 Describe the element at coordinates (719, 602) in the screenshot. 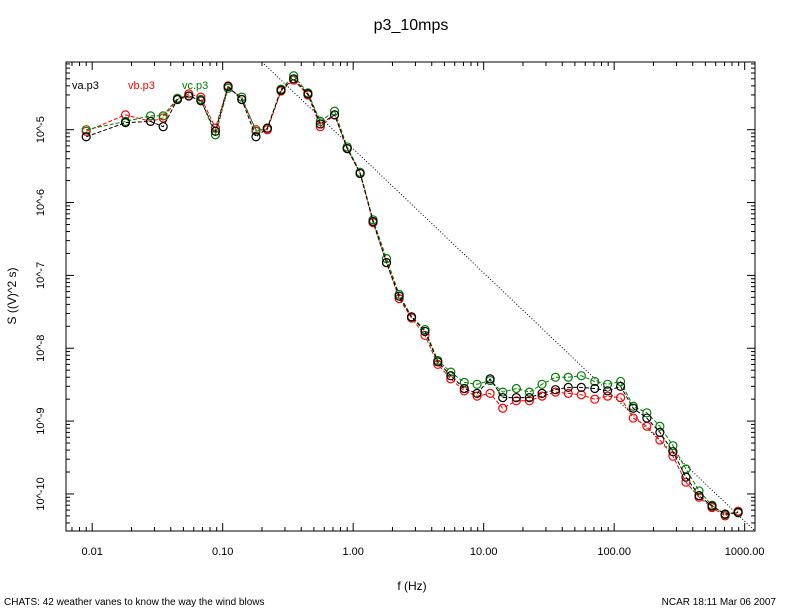

I see `footer-timestamp: NCAR 18:11 Mar 06 2007` at that location.